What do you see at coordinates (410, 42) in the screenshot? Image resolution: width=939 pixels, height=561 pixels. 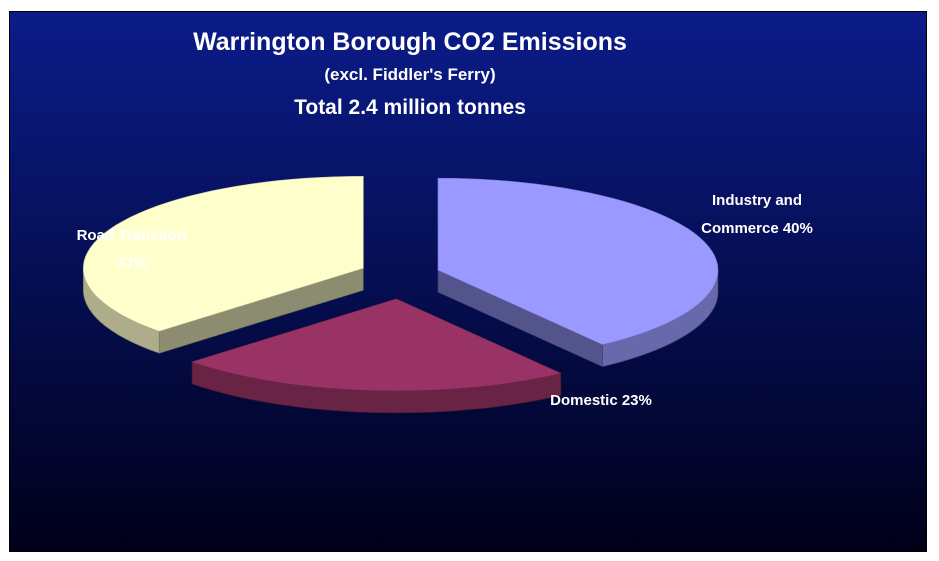 I see `chart-title: Warrington Borough CO2 Emissions` at bounding box center [410, 42].